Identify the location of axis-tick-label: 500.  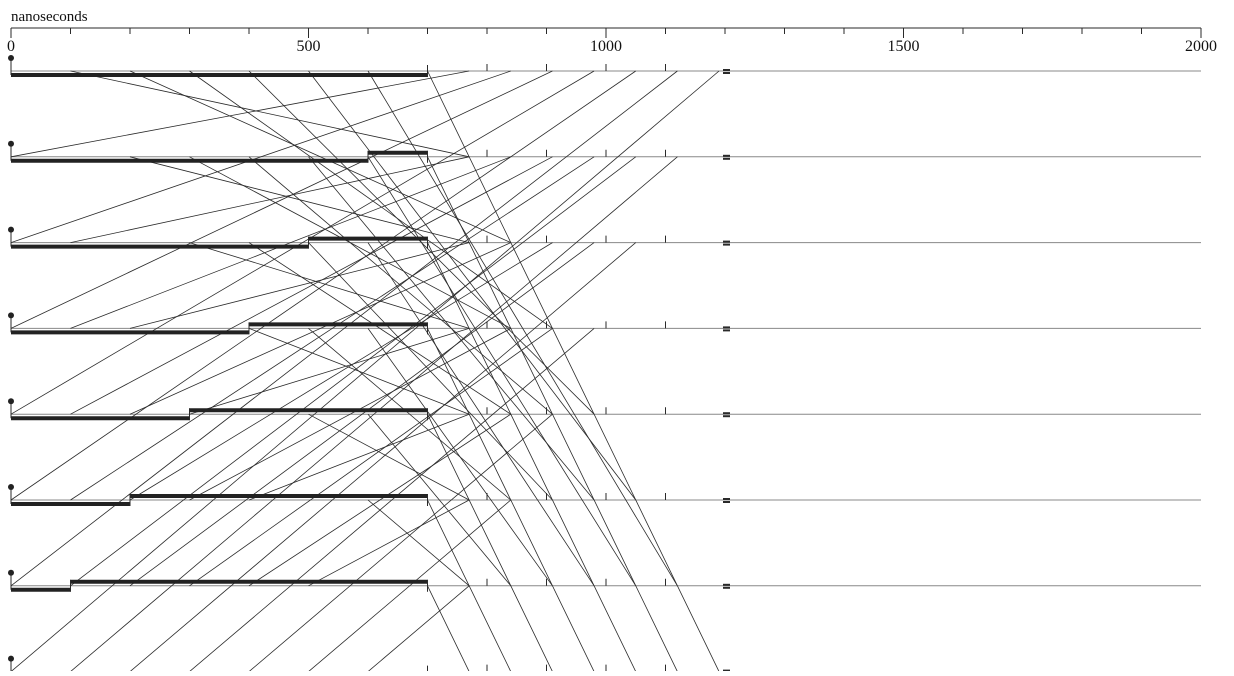
(309, 46).